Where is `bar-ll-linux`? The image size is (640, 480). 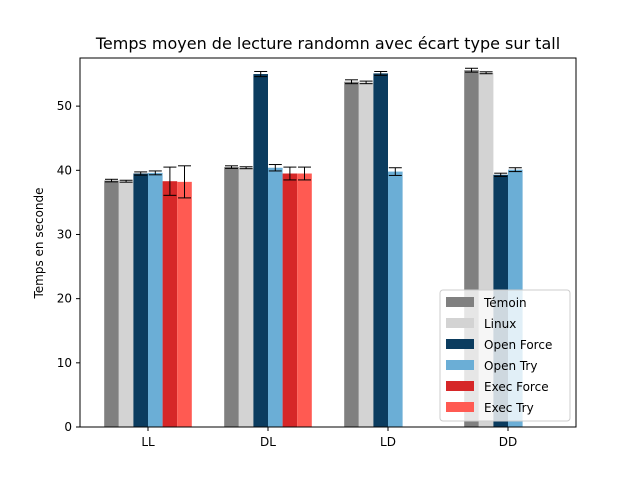
bar-ll-linux is located at coordinates (126, 304).